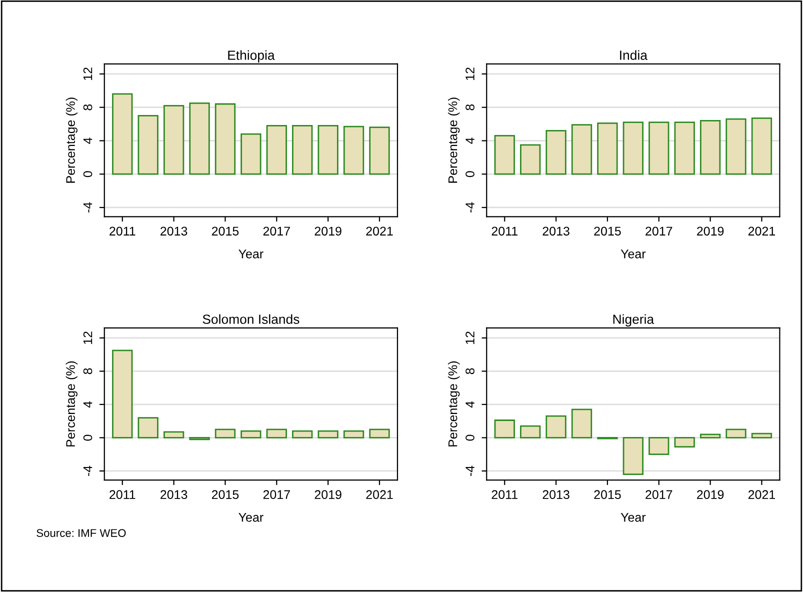 Image resolution: width=803 pixels, height=592 pixels. Describe the element at coordinates (81, 533) in the screenshot. I see `source-note: Source: IMF WEO` at that location.